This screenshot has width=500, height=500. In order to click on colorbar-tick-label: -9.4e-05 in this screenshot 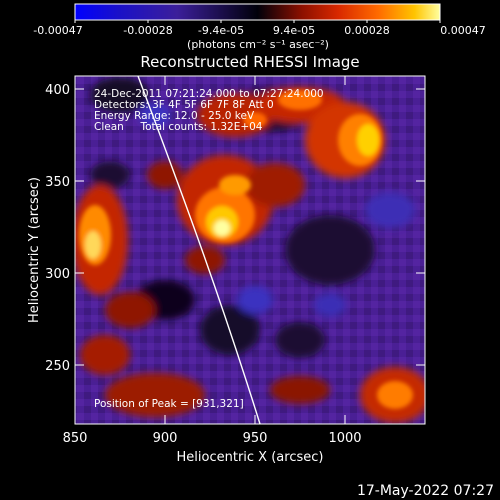, I will do `click(221, 30)`.